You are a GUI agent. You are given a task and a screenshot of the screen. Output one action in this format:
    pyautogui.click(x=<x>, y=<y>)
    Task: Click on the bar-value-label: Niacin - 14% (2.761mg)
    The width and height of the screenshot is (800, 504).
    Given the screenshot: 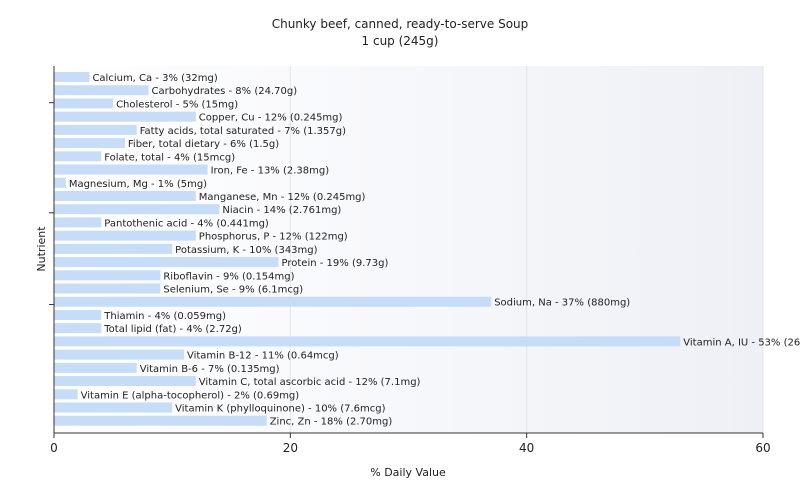 What is the action you would take?
    pyautogui.click(x=281, y=210)
    